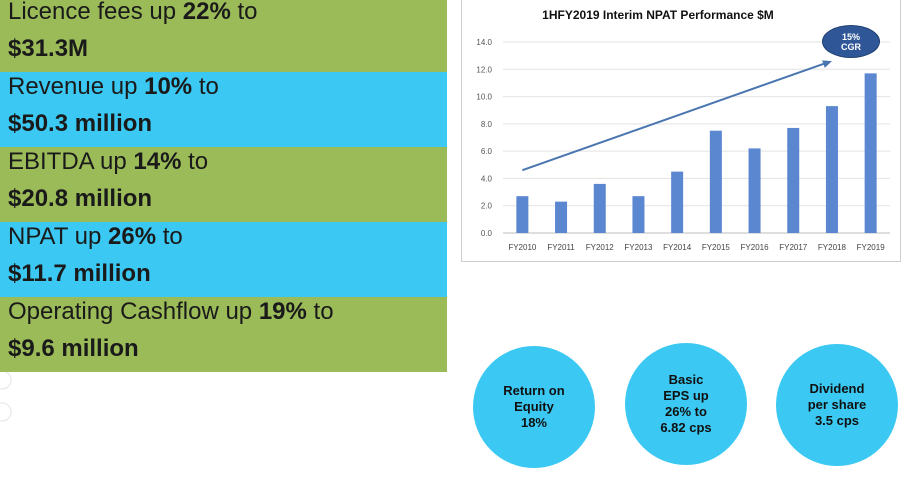 Image resolution: width=901 pixels, height=480 pixels. I want to click on cgr-badge: 15% CGR, so click(851, 41).